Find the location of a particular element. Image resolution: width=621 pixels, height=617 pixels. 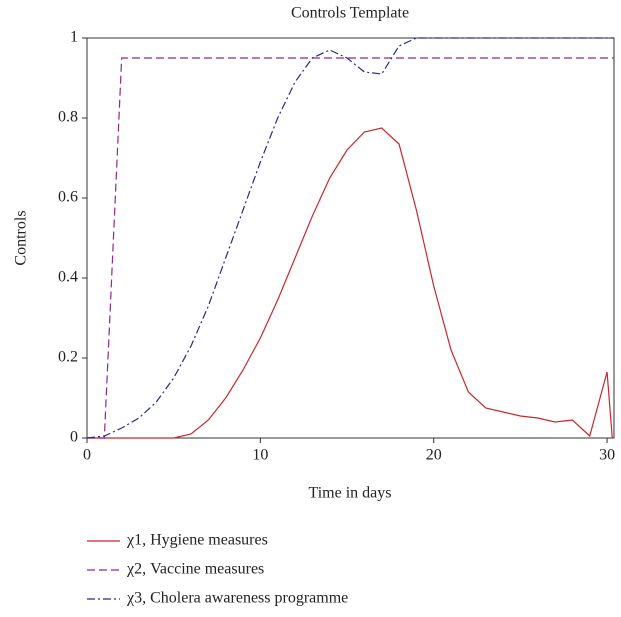

legend-label: χ3, Cholera awareness programme is located at coordinates (237, 598).